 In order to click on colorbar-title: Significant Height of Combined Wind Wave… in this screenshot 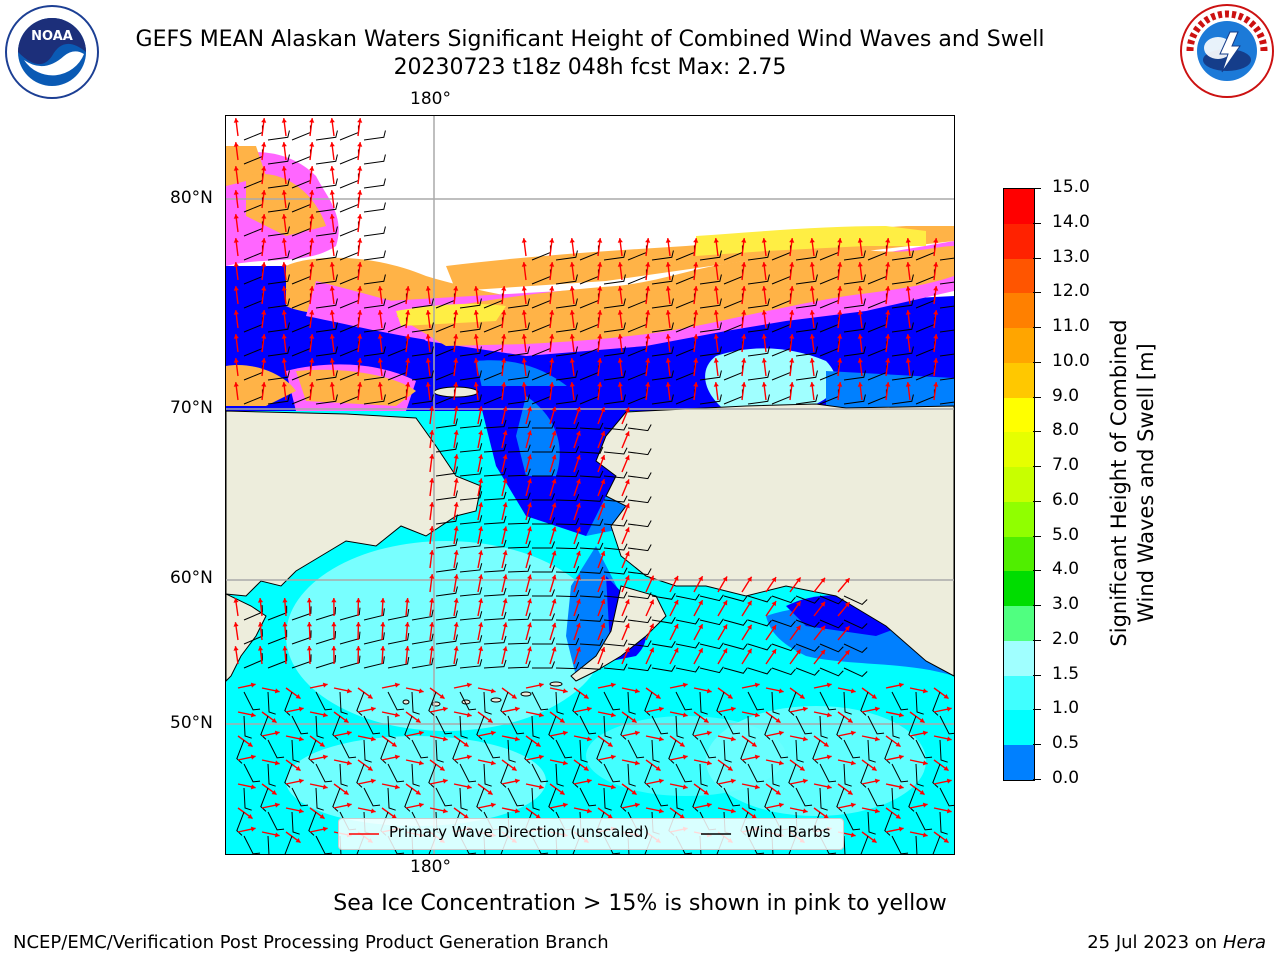, I will do `click(1131, 483)`.